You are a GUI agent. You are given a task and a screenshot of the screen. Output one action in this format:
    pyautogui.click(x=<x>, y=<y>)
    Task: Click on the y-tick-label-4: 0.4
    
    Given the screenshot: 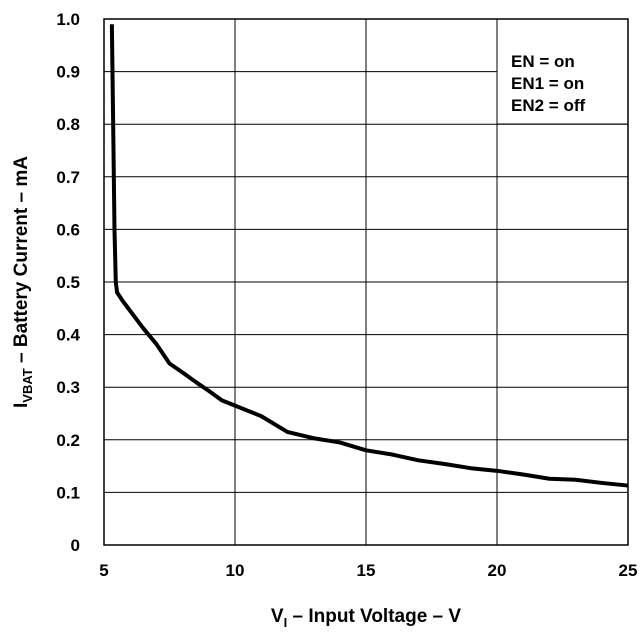 What is the action you would take?
    pyautogui.click(x=68, y=335)
    